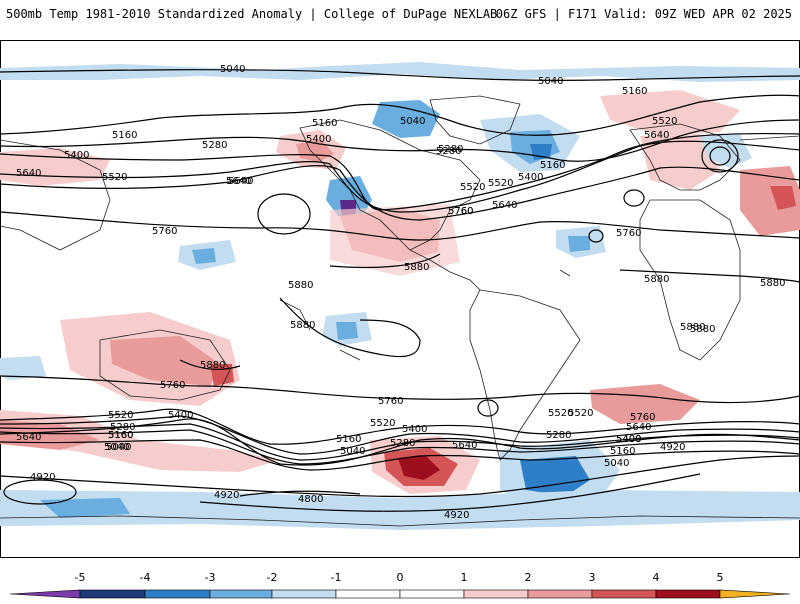  Describe the element at coordinates (555, 476) in the screenshot. I see `anomaly-cold-satl-core` at that location.